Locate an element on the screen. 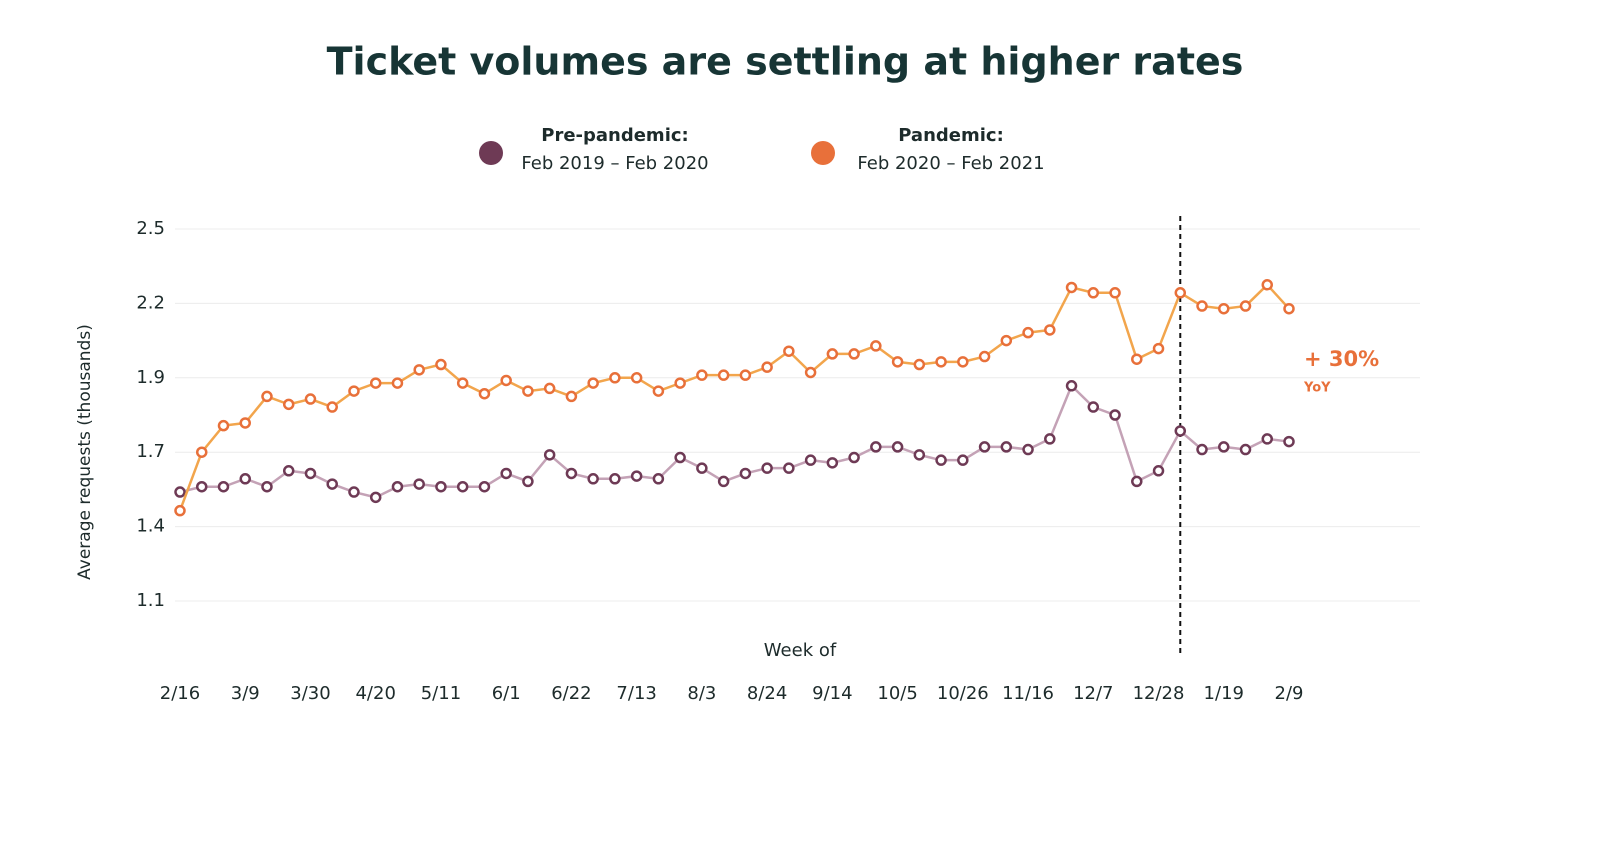  x-tick-label: 5/11 is located at coordinates (441, 693).